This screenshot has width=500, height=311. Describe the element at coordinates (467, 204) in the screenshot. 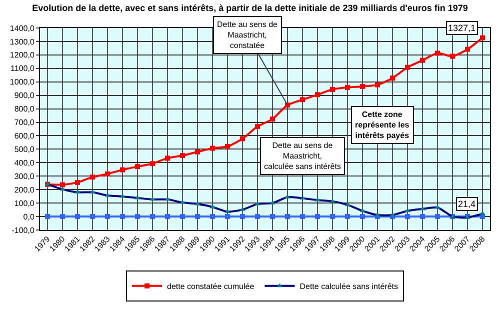

I see `data-label: 21,4` at that location.